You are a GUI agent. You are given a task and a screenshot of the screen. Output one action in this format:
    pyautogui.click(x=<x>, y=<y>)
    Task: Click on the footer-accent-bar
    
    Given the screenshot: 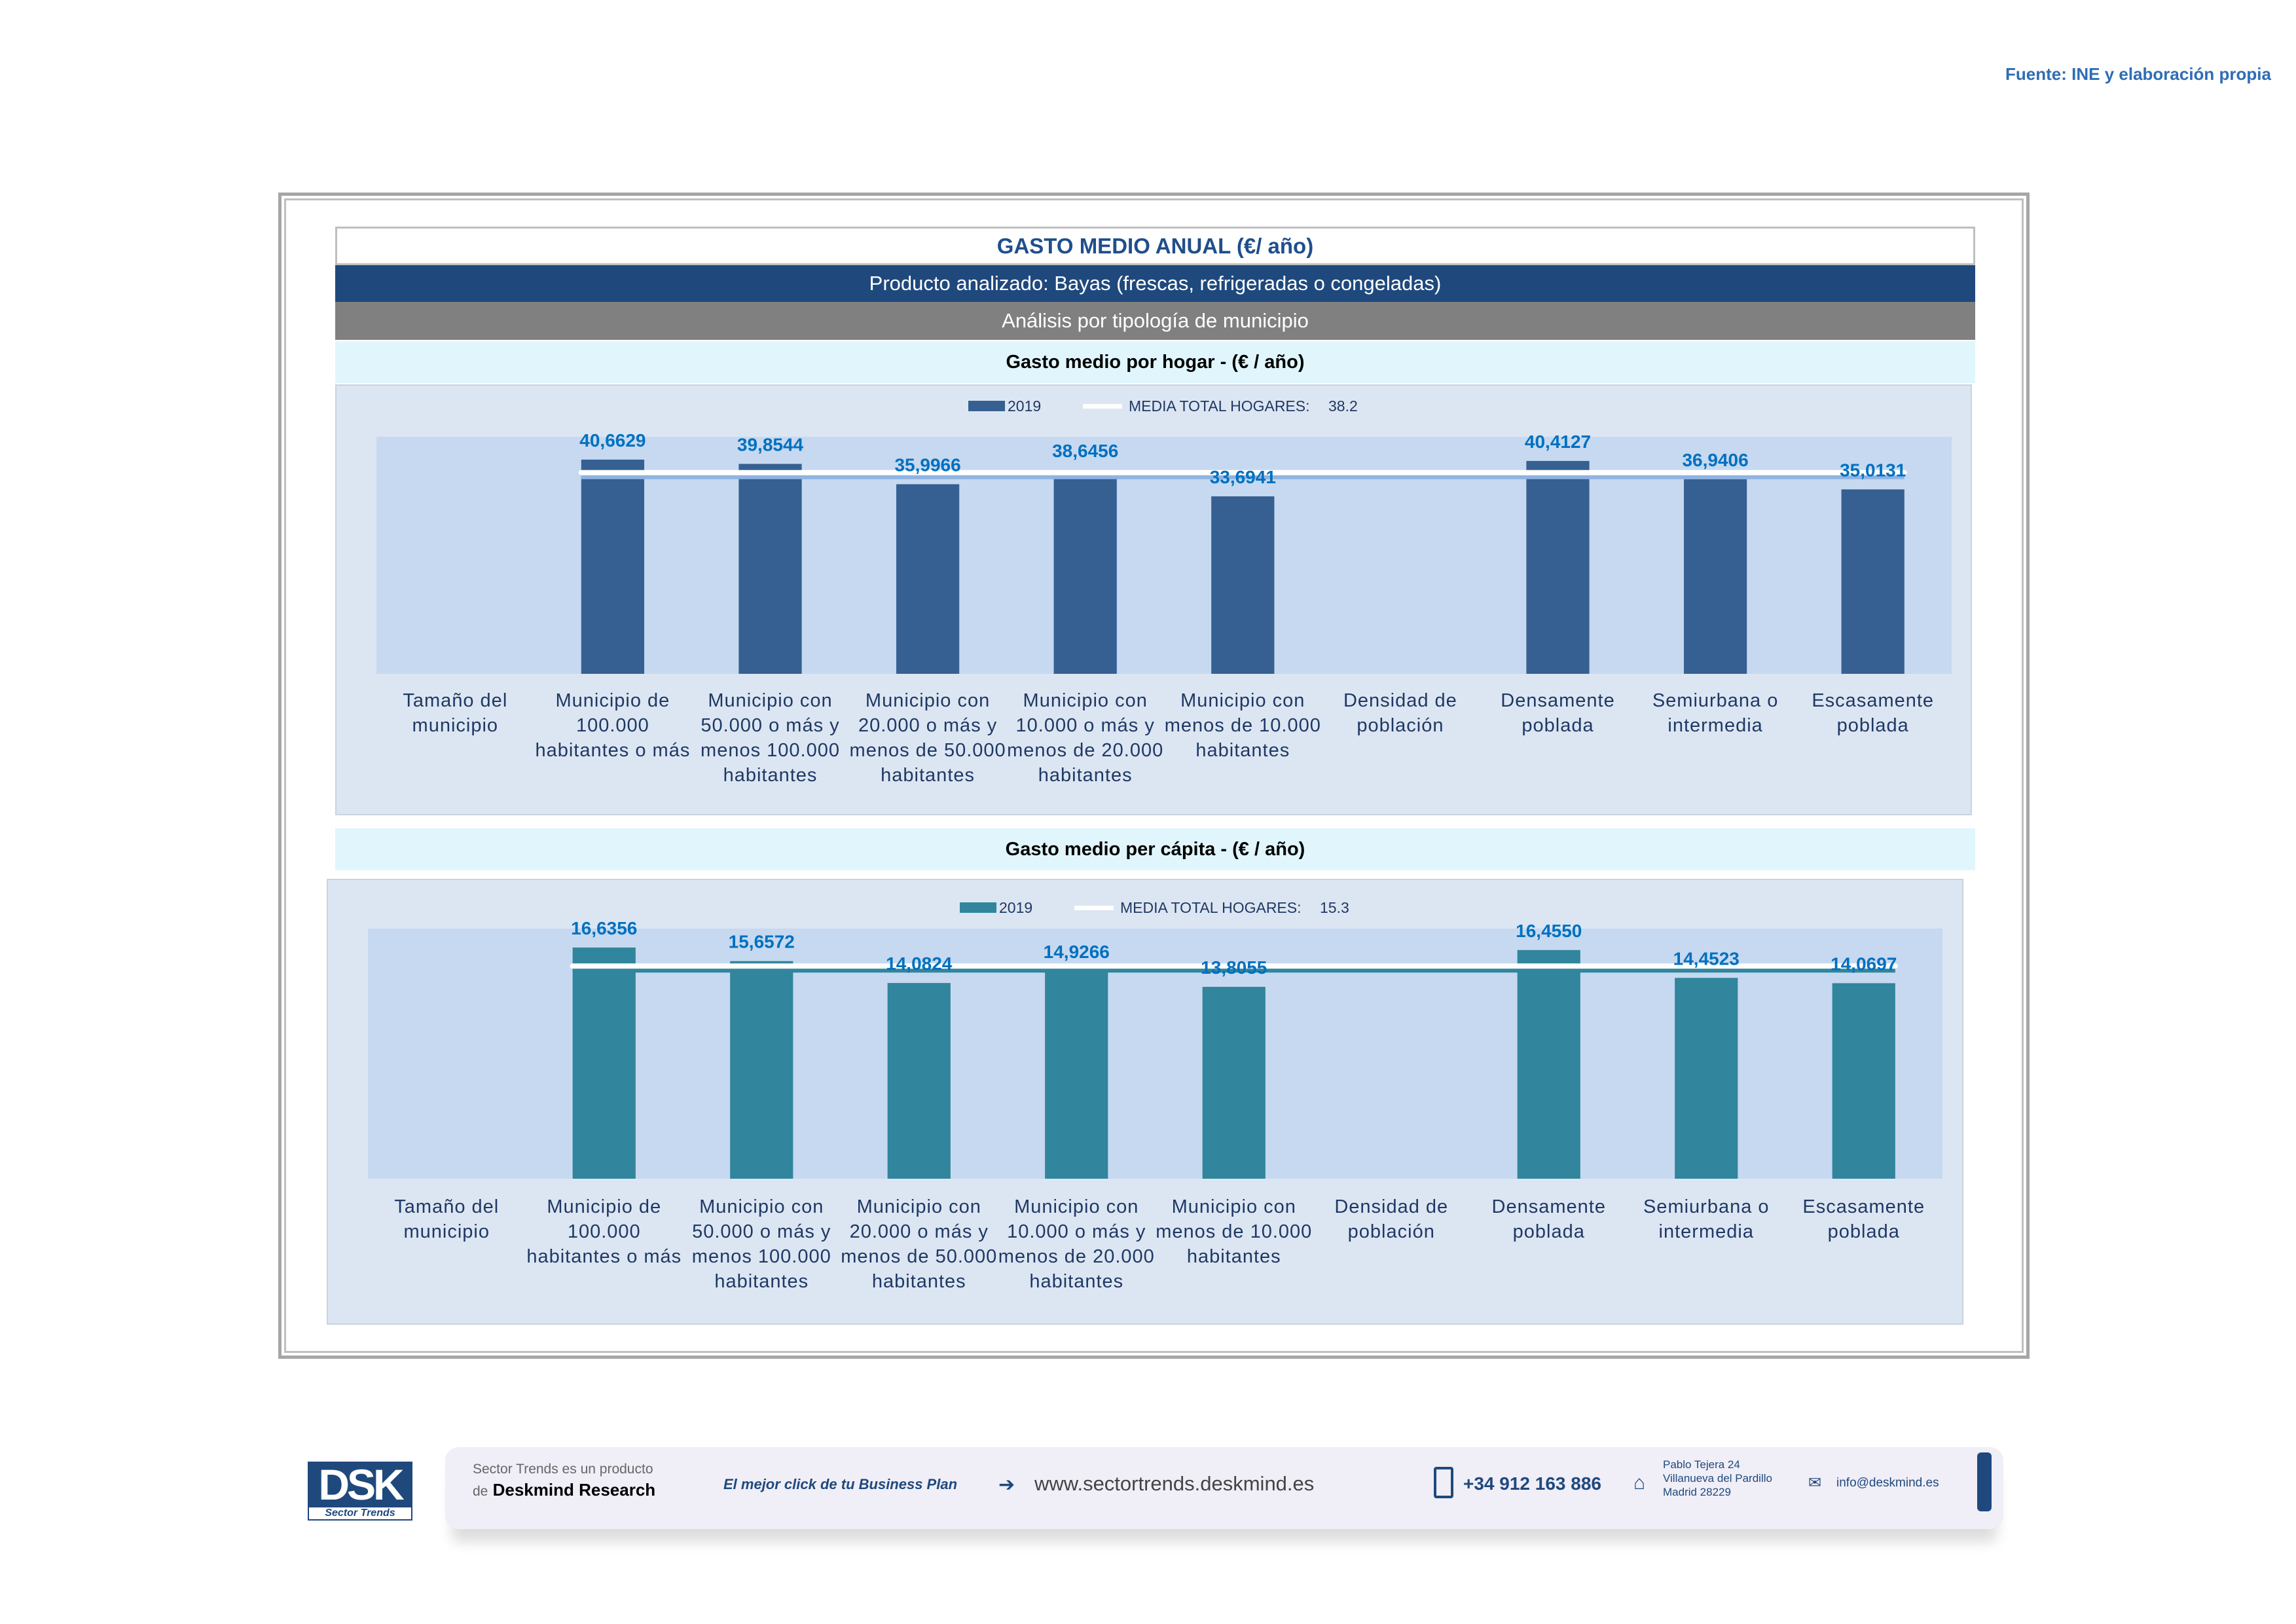 What is the action you would take?
    pyautogui.click(x=1984, y=1481)
    